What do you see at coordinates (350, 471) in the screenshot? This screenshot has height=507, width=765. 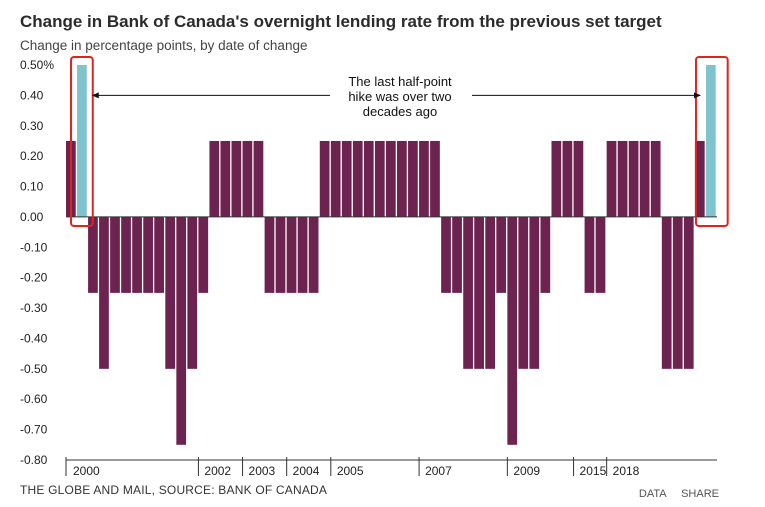 I see `x-tick-label: 2005` at bounding box center [350, 471].